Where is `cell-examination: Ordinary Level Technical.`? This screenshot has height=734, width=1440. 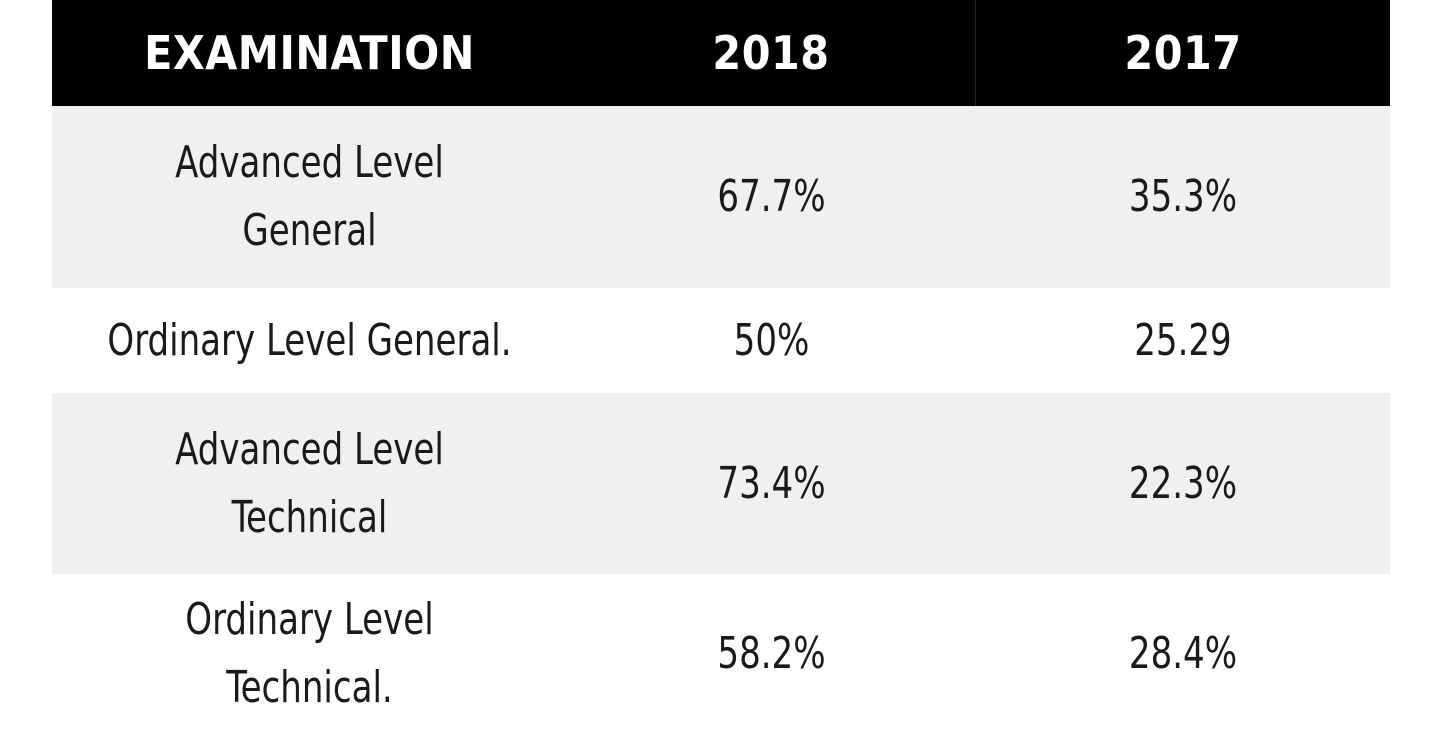 cell-examination: Ordinary Level Technical. is located at coordinates (309, 653).